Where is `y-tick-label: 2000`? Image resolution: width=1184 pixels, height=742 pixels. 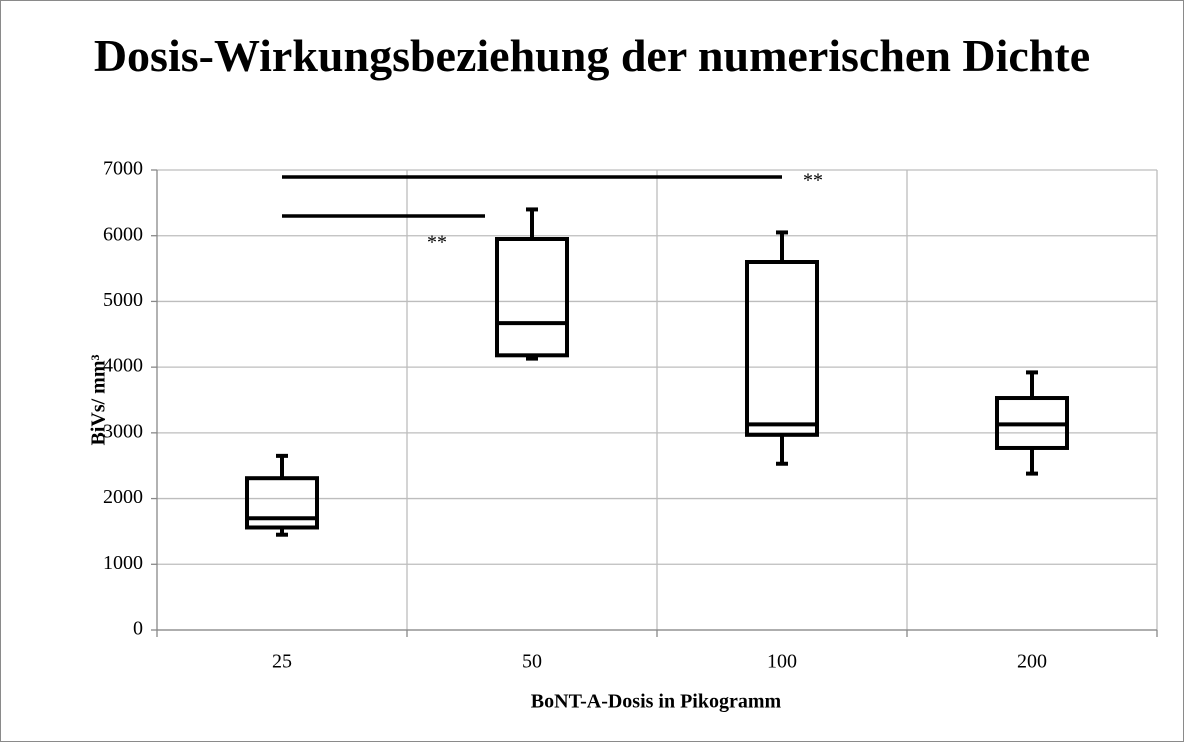 y-tick-label: 2000 is located at coordinates (123, 497).